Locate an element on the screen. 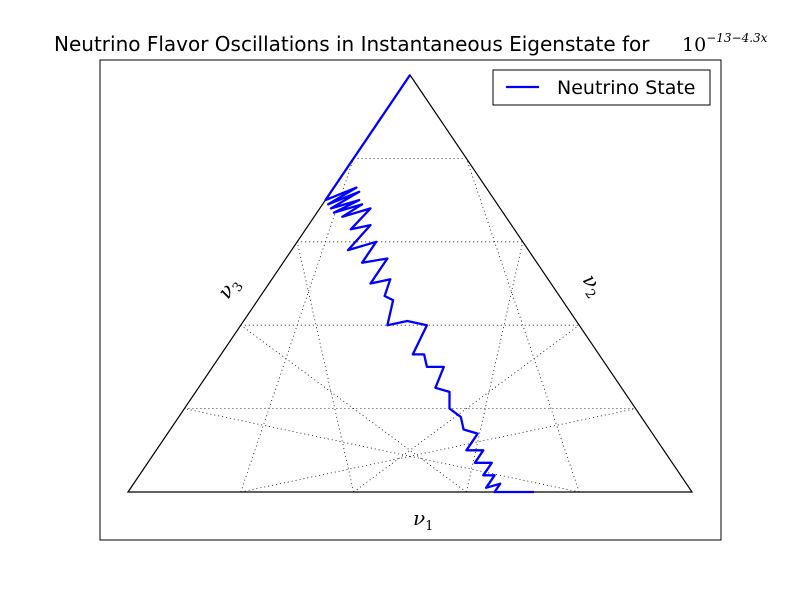 The width and height of the screenshot is (800, 600). axis-label-nu1-symbol: ν is located at coordinates (419, 518).